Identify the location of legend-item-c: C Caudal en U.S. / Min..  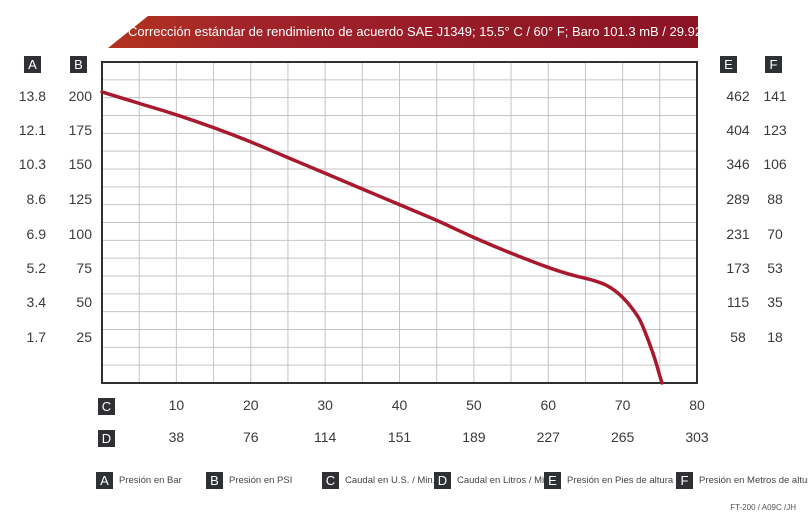
(378, 480).